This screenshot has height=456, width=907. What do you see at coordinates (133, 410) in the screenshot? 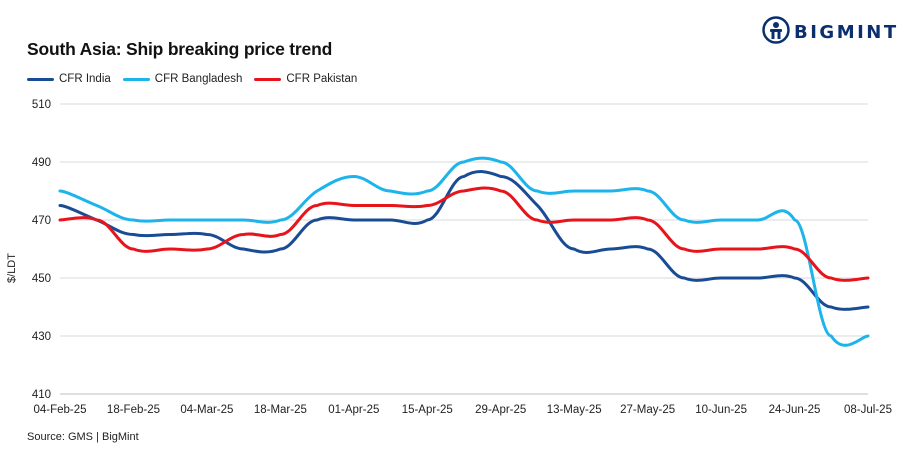
I see `x-tick-label: 18-Feb-25` at bounding box center [133, 410].